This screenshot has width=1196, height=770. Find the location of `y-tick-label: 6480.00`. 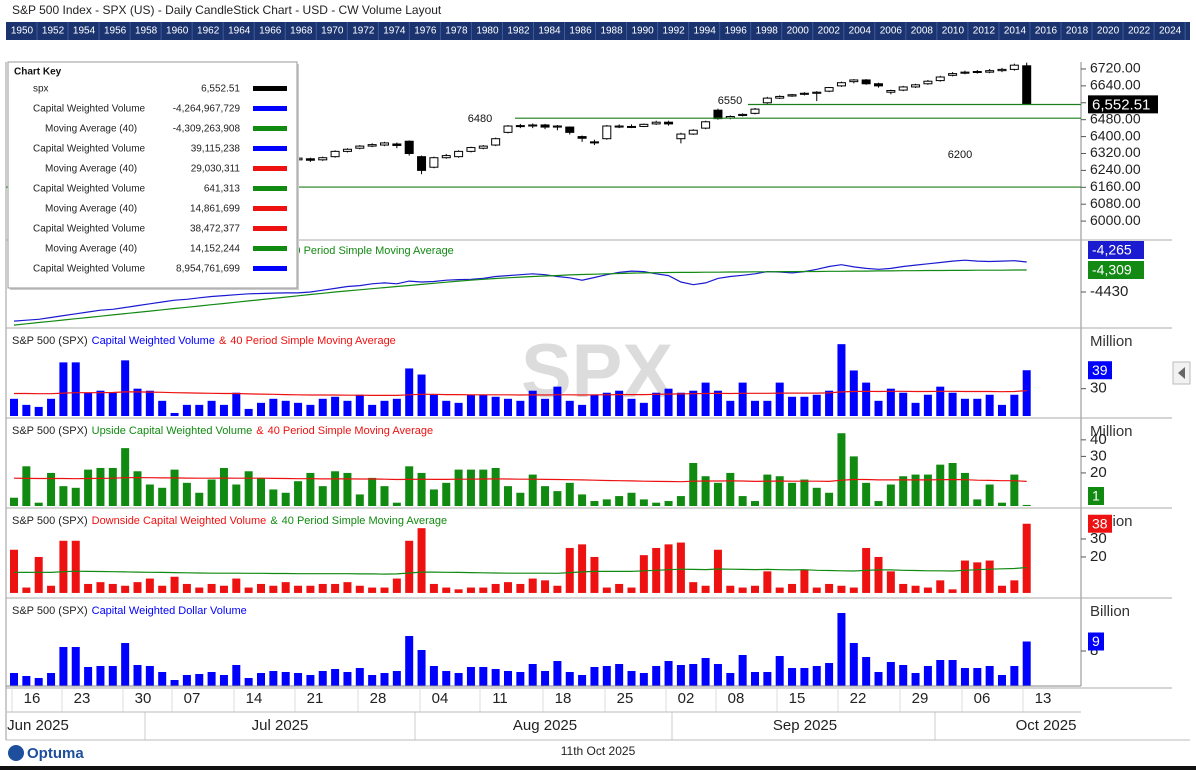

y-tick-label: 6480.00 is located at coordinates (1115, 118).